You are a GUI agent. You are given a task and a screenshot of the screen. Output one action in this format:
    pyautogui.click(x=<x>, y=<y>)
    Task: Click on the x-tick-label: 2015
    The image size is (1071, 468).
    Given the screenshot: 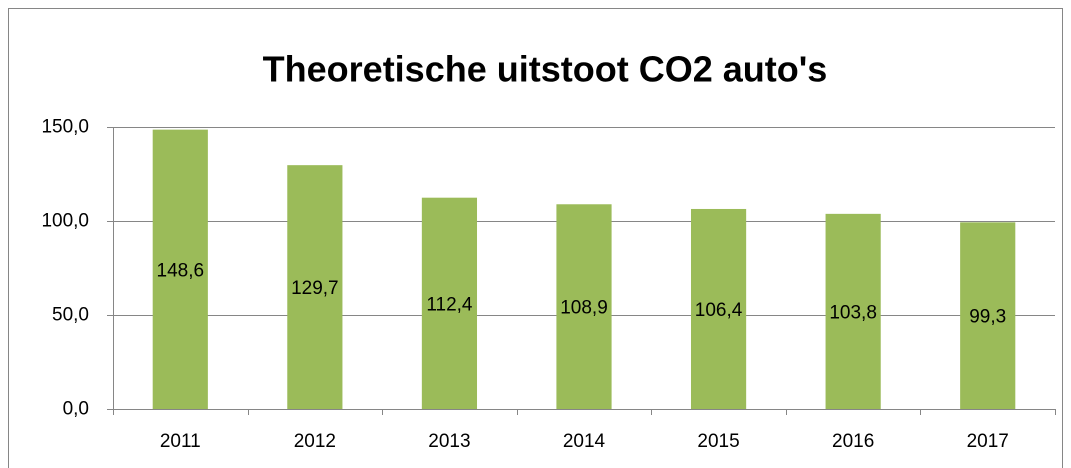 What is the action you would take?
    pyautogui.click(x=718, y=441)
    